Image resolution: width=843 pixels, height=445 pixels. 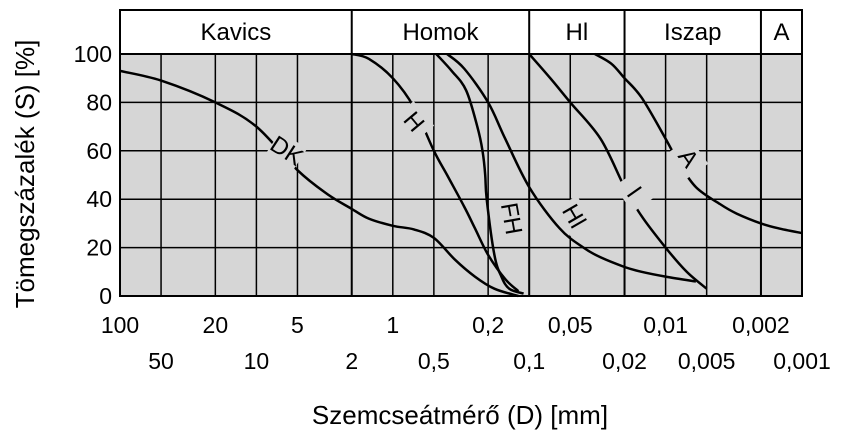 What do you see at coordinates (25, 174) in the screenshot?
I see `y-axis-label: Tömegszázalék (S) [%]` at bounding box center [25, 174].